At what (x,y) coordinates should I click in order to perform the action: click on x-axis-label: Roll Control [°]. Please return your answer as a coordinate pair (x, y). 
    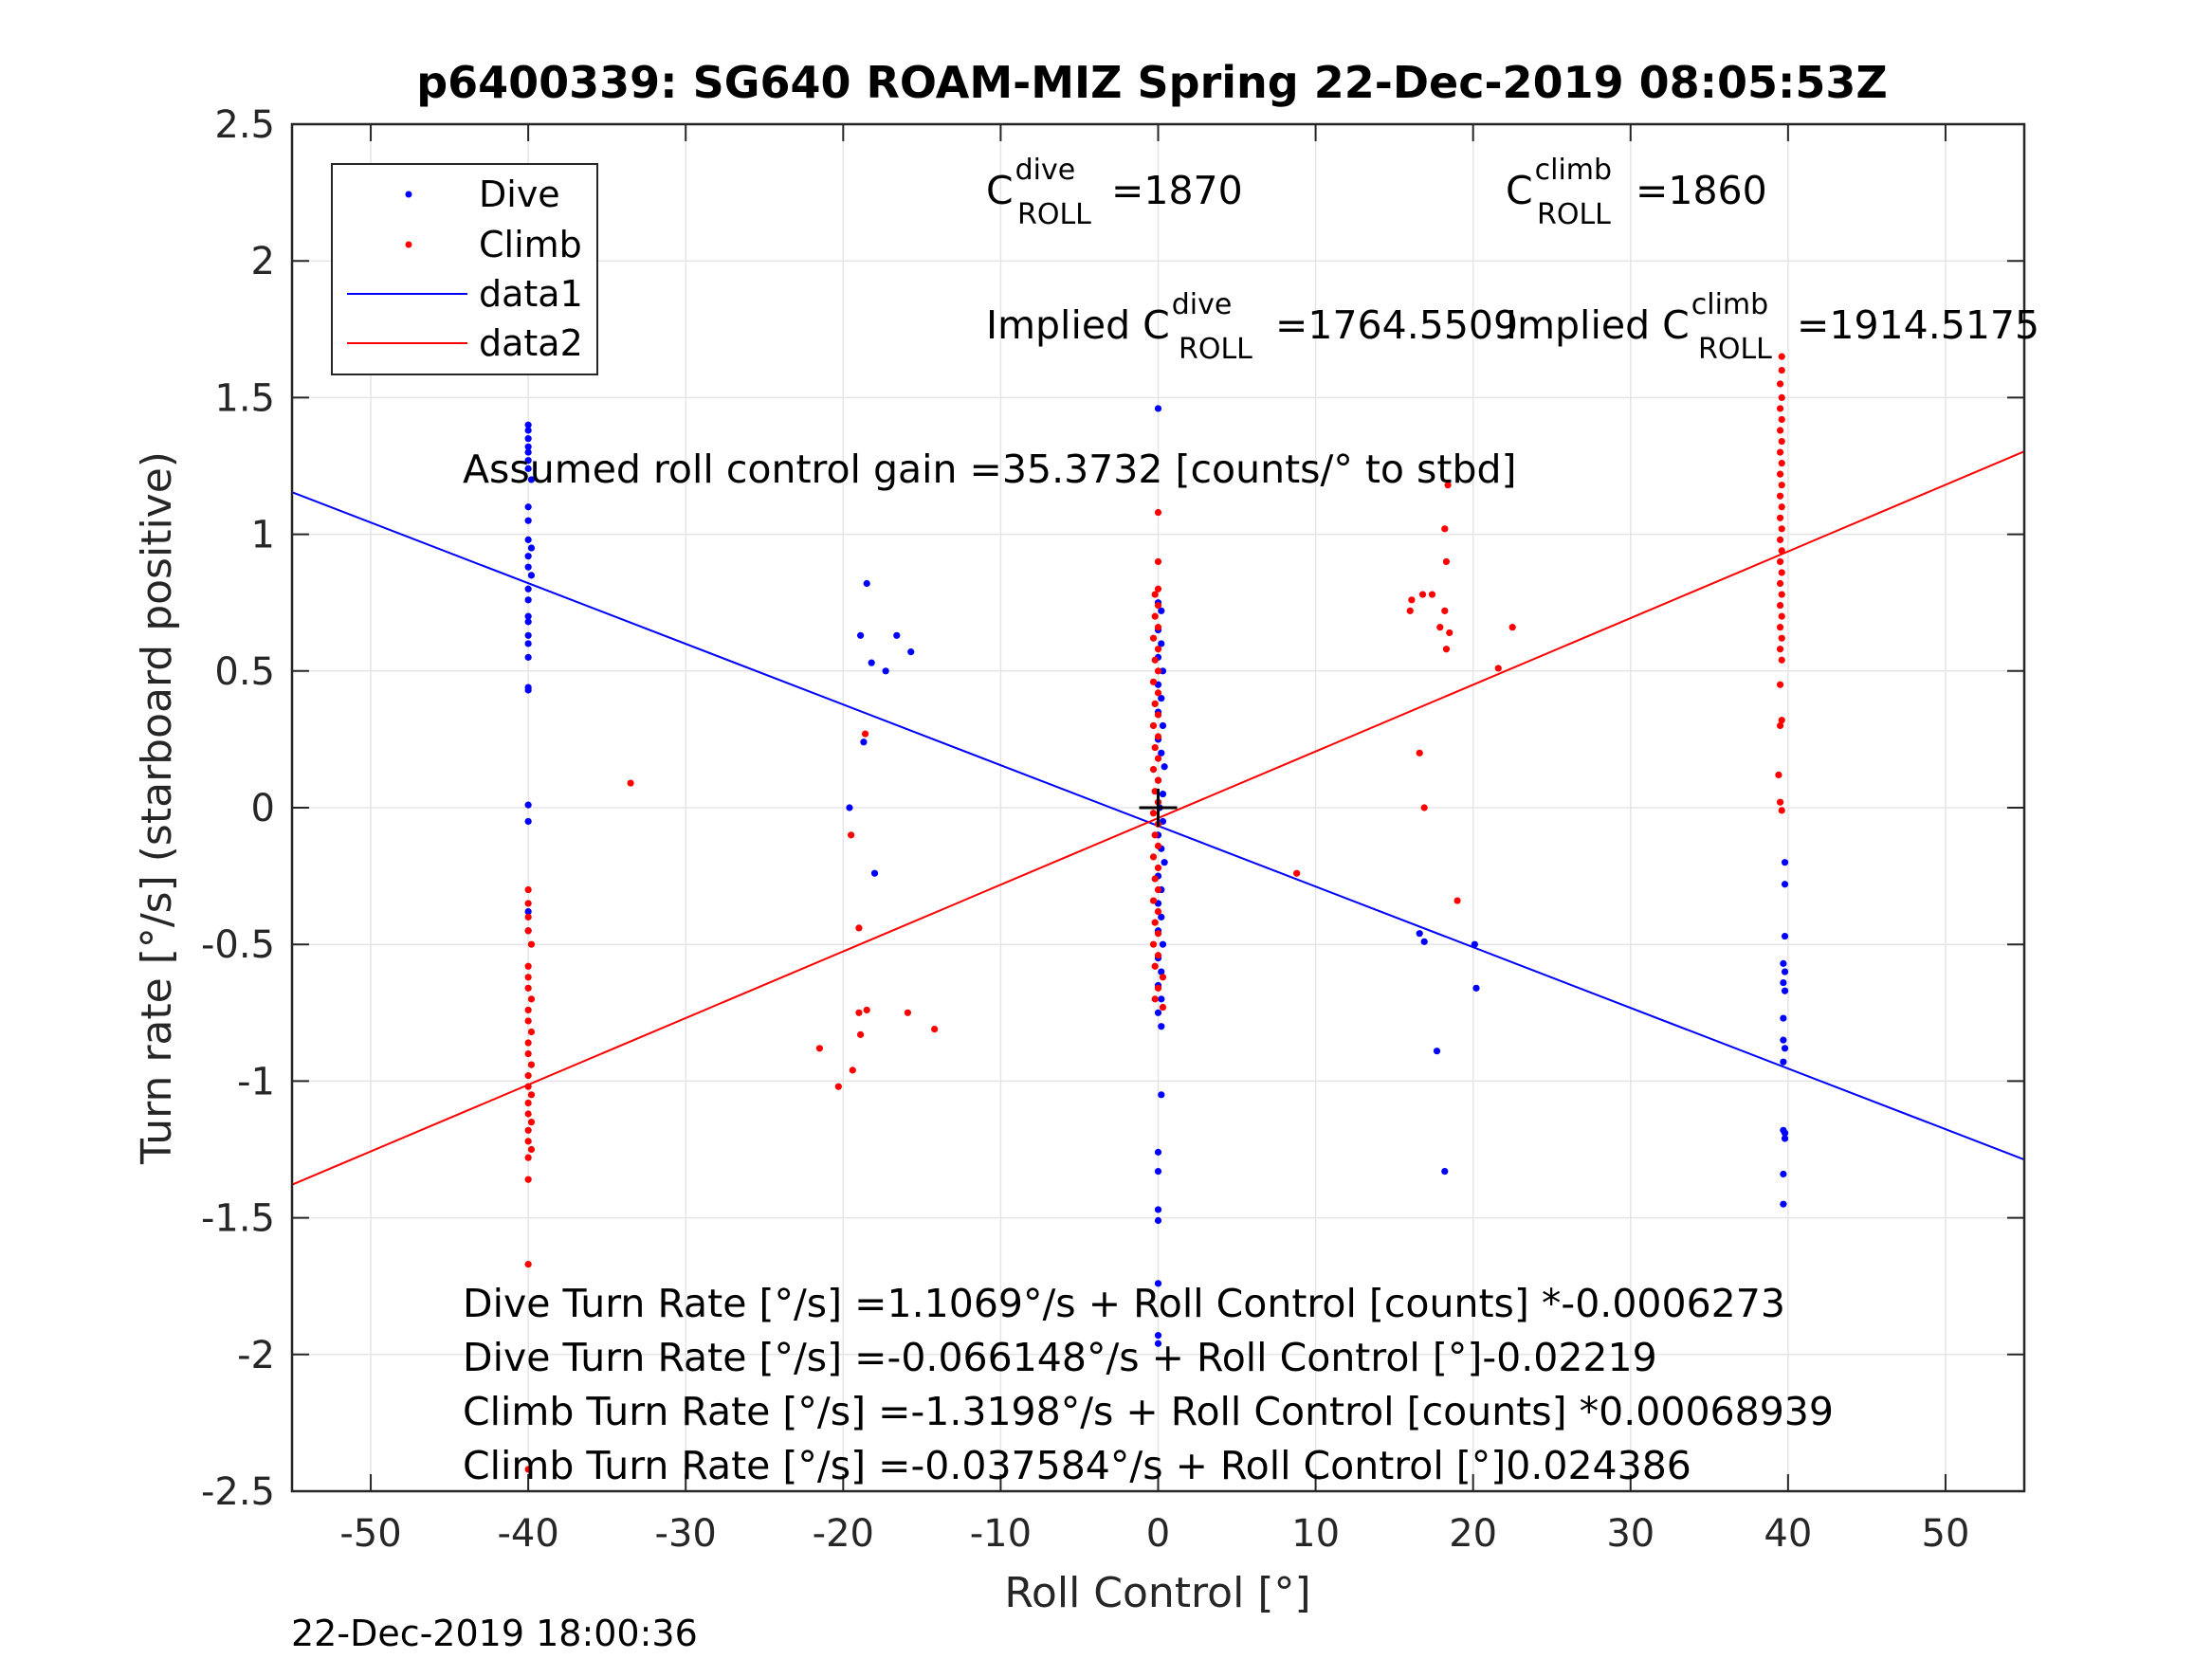
    Looking at the image, I should click on (1157, 1593).